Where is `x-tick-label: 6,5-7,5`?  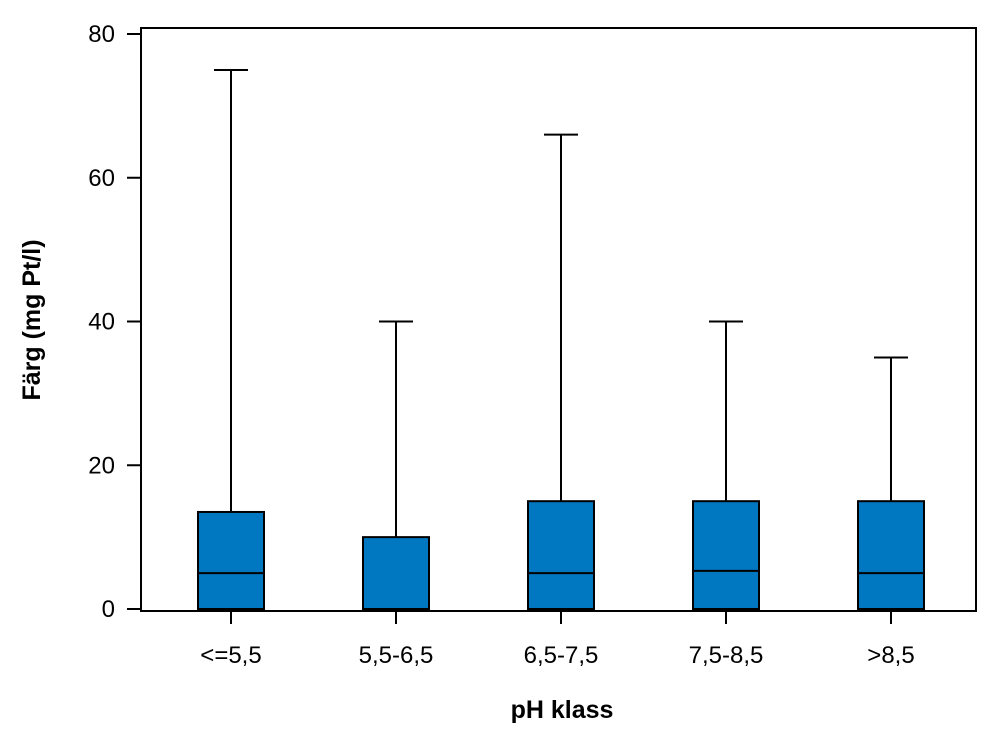
x-tick-label: 6,5-7,5 is located at coordinates (561, 655).